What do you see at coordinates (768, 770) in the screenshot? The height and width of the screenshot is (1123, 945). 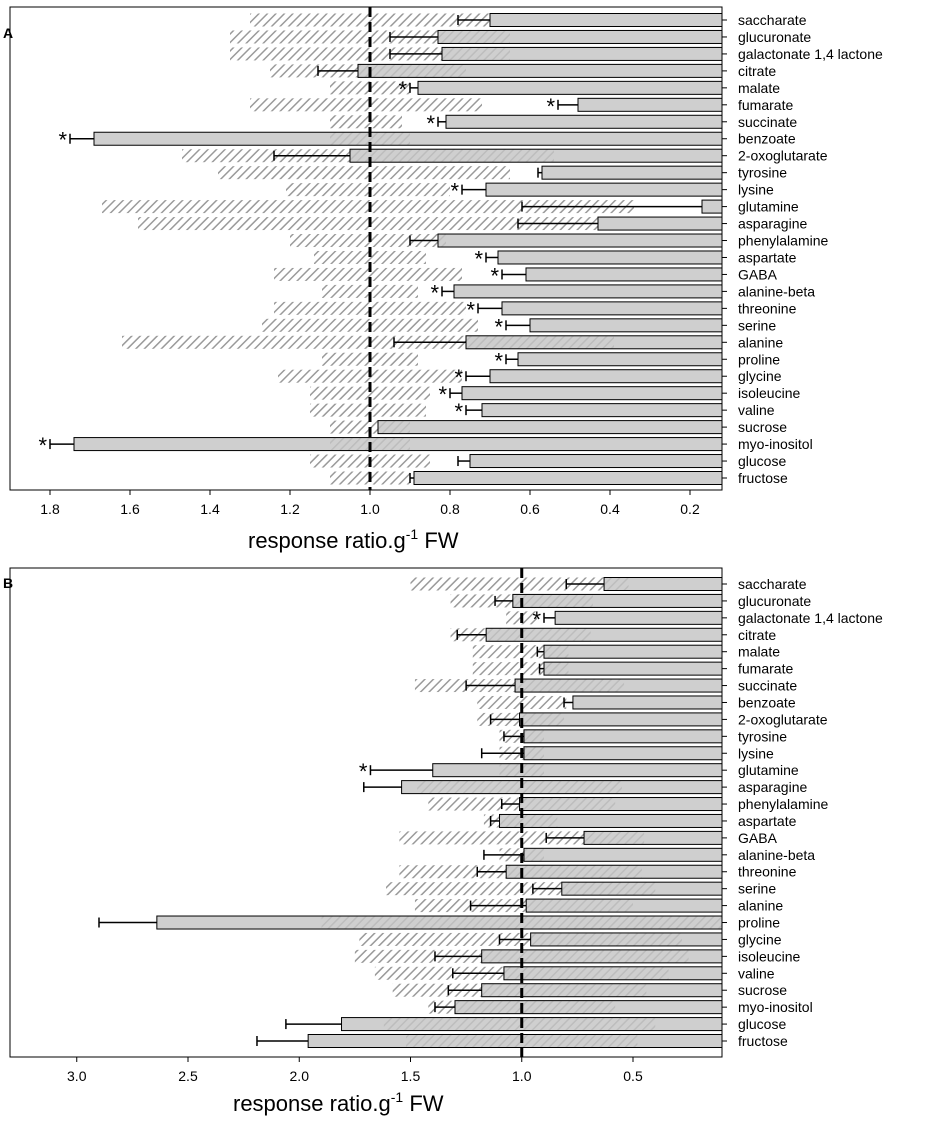 I see `category-label: glutamine` at bounding box center [768, 770].